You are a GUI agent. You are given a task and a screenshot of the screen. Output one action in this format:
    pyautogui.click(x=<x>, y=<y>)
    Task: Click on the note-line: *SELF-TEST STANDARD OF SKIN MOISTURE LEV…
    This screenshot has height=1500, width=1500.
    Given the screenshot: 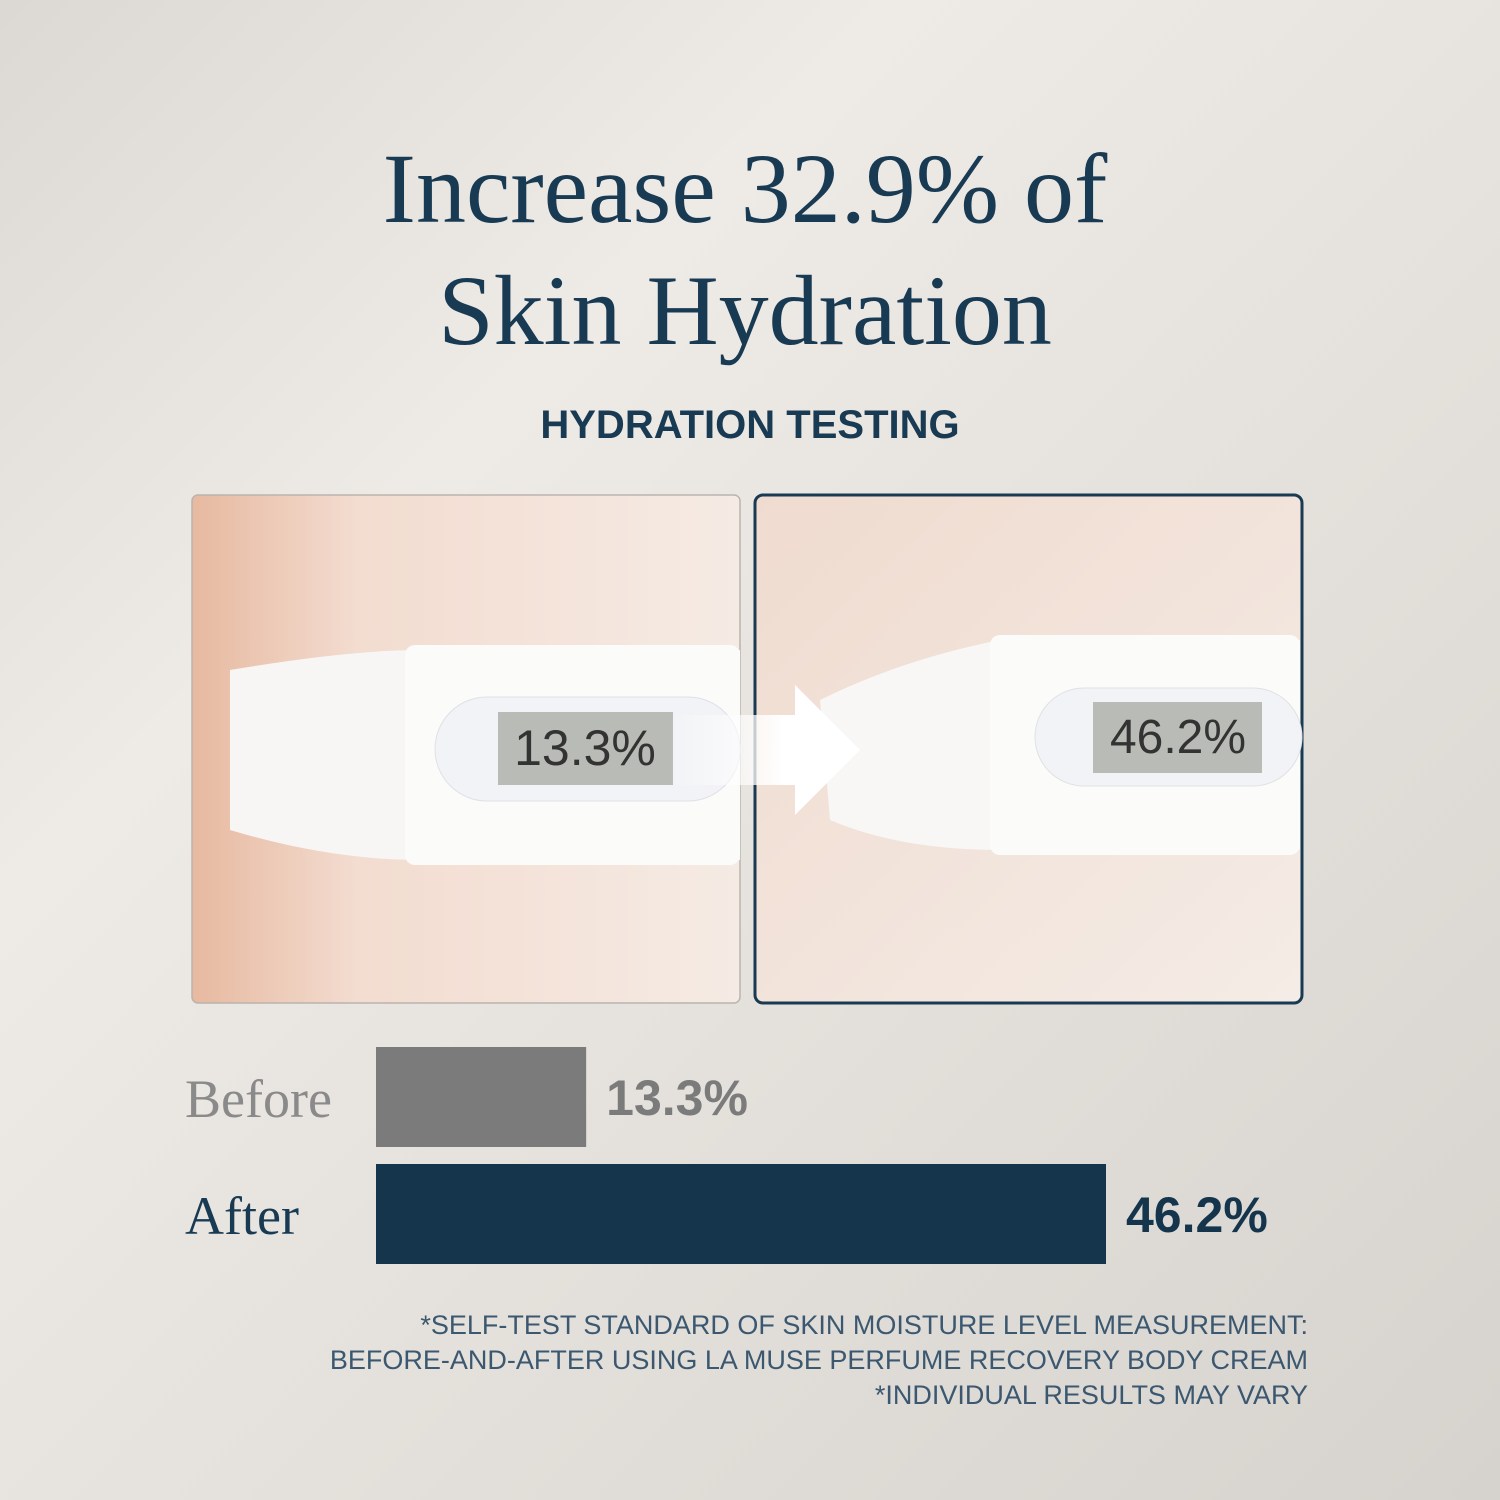 What is the action you would take?
    pyautogui.click(x=864, y=1325)
    